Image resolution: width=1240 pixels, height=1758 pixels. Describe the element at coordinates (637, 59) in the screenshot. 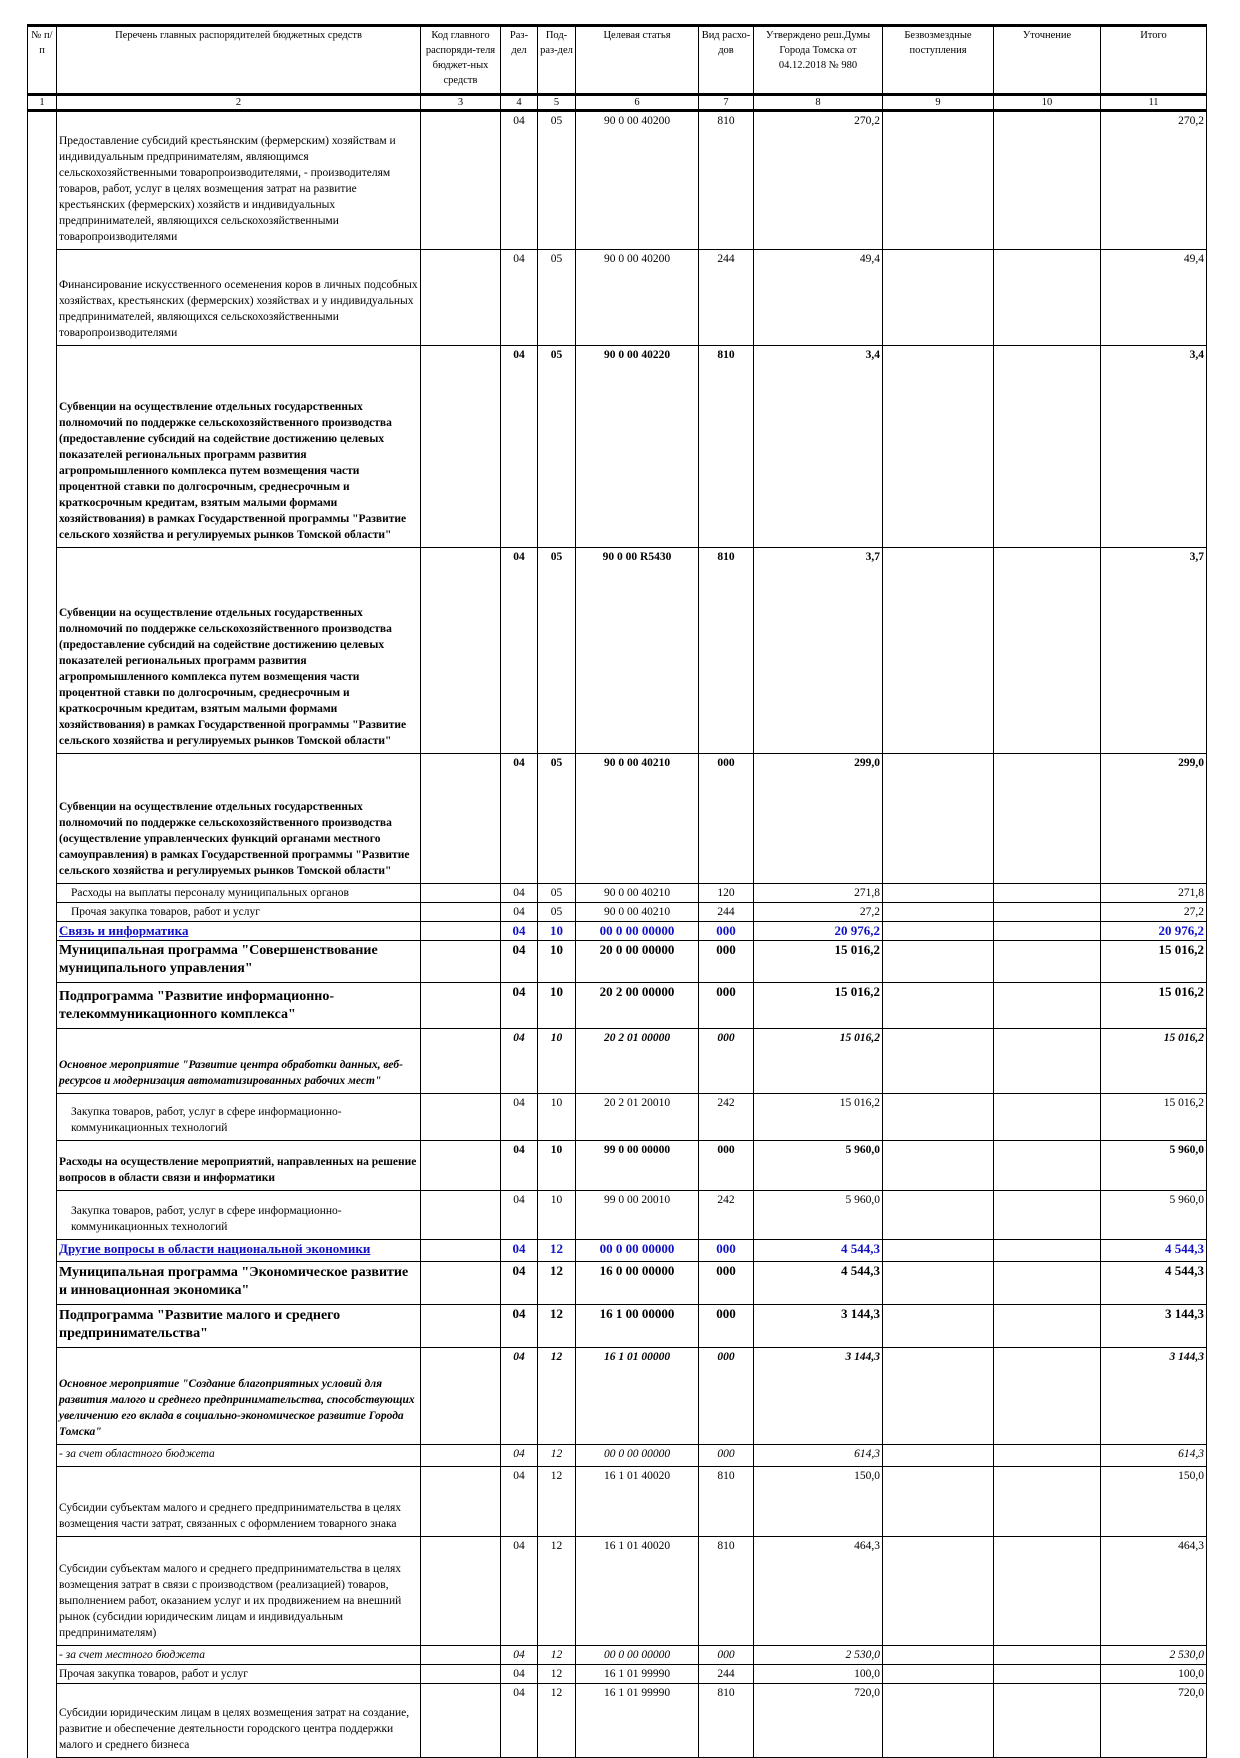

I see `column-header: Целевая статья` at that location.